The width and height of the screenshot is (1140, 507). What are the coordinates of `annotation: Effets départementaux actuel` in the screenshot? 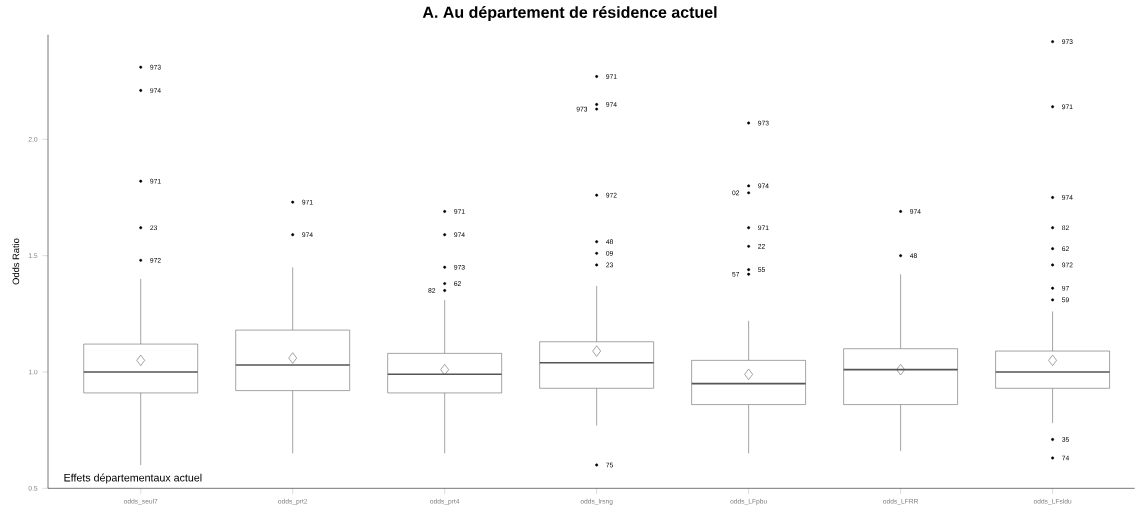 It's located at (133, 478).